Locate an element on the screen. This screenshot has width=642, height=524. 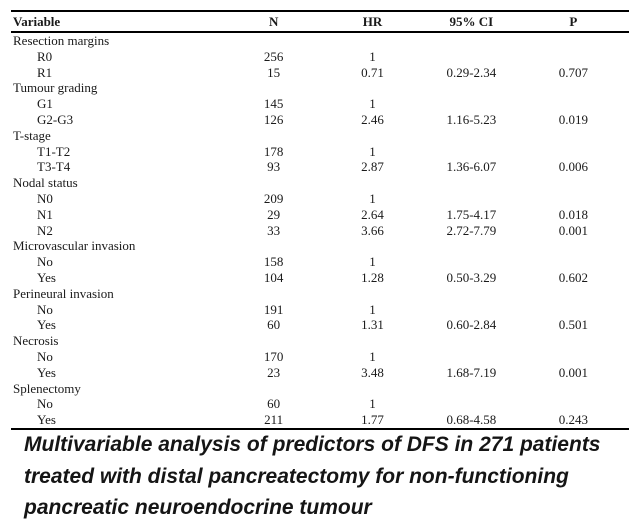
table-row-level: N1 29 2.64 1.75-4.17 0.018 is located at coordinates (320, 215).